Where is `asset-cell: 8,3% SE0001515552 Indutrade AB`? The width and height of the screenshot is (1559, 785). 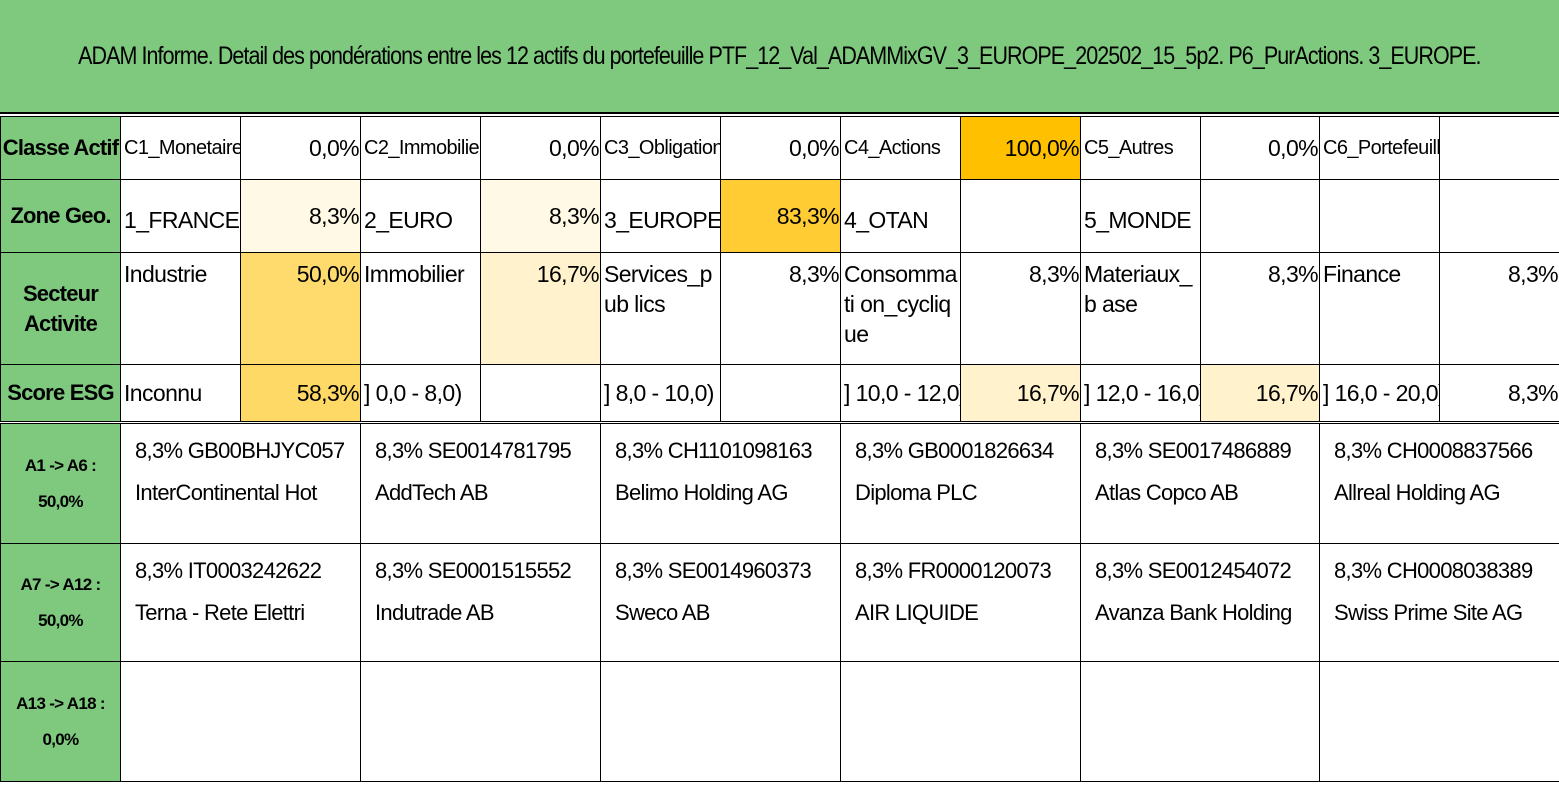
asset-cell: 8,3% SE0001515552 Indutrade AB is located at coordinates (480, 602).